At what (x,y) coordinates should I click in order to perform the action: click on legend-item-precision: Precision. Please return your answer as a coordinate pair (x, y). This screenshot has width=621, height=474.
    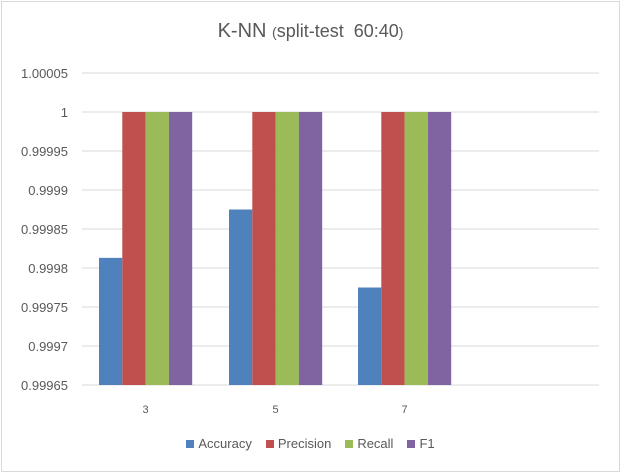
    Looking at the image, I should click on (298, 443).